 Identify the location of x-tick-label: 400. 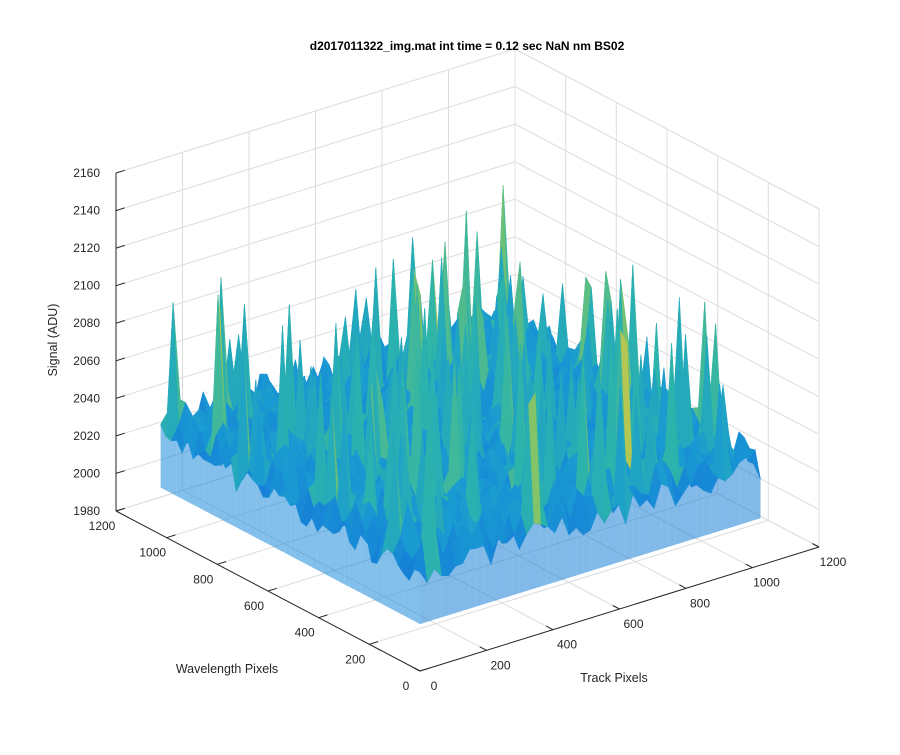
(567, 645).